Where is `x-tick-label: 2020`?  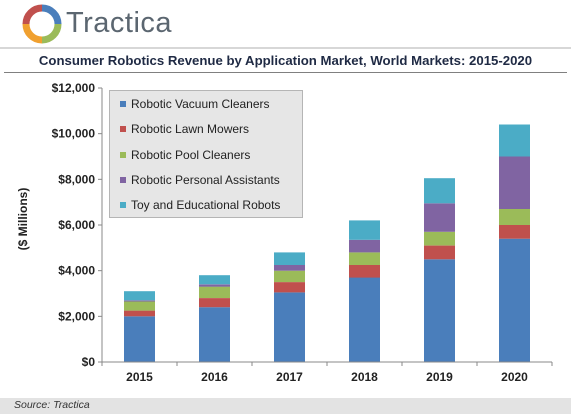 x-tick-label: 2020 is located at coordinates (514, 377).